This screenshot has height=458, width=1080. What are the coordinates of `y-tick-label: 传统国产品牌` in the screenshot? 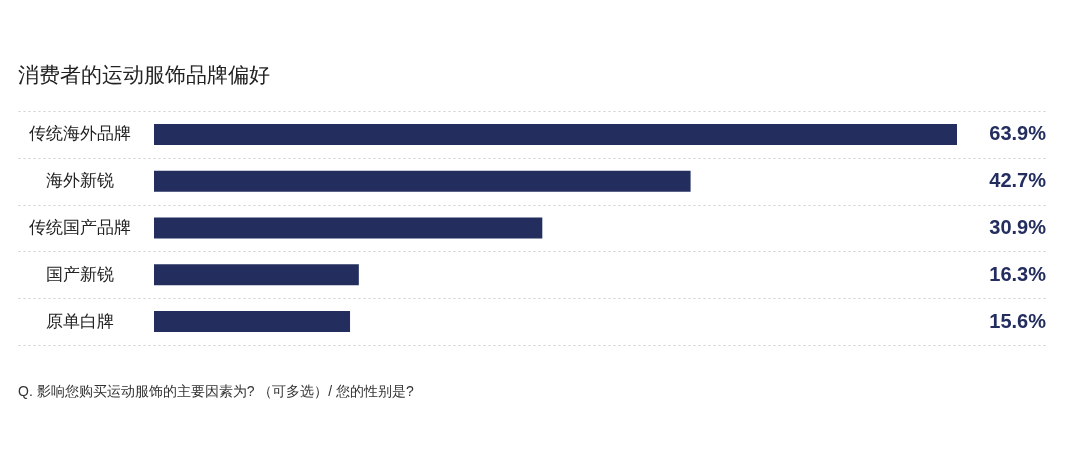 It's located at (80, 227).